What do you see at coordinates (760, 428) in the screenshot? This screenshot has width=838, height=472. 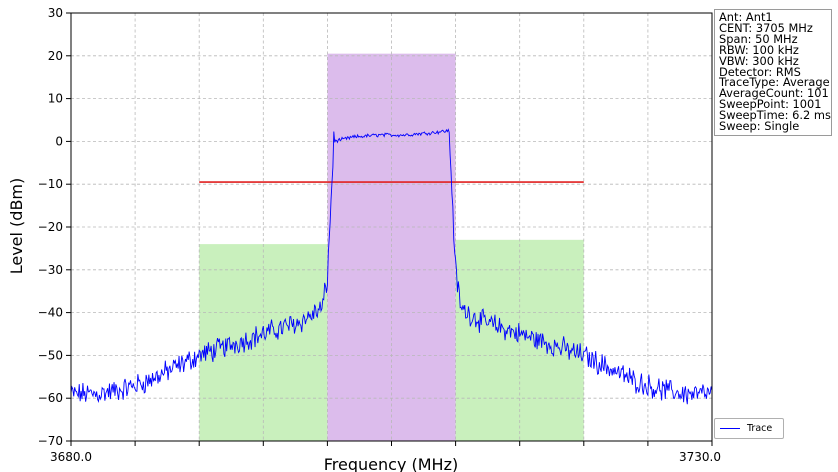 I see `legend-label-trace: Trace` at bounding box center [760, 428].